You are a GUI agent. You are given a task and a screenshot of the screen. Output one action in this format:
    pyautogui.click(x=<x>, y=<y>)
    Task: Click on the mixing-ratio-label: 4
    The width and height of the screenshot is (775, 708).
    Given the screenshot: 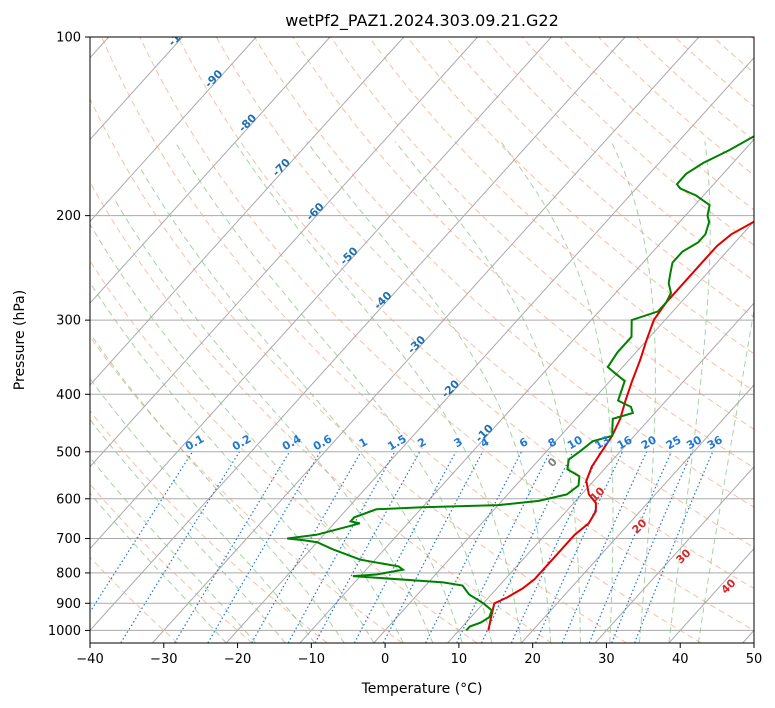 What is the action you would take?
    pyautogui.click(x=484, y=442)
    